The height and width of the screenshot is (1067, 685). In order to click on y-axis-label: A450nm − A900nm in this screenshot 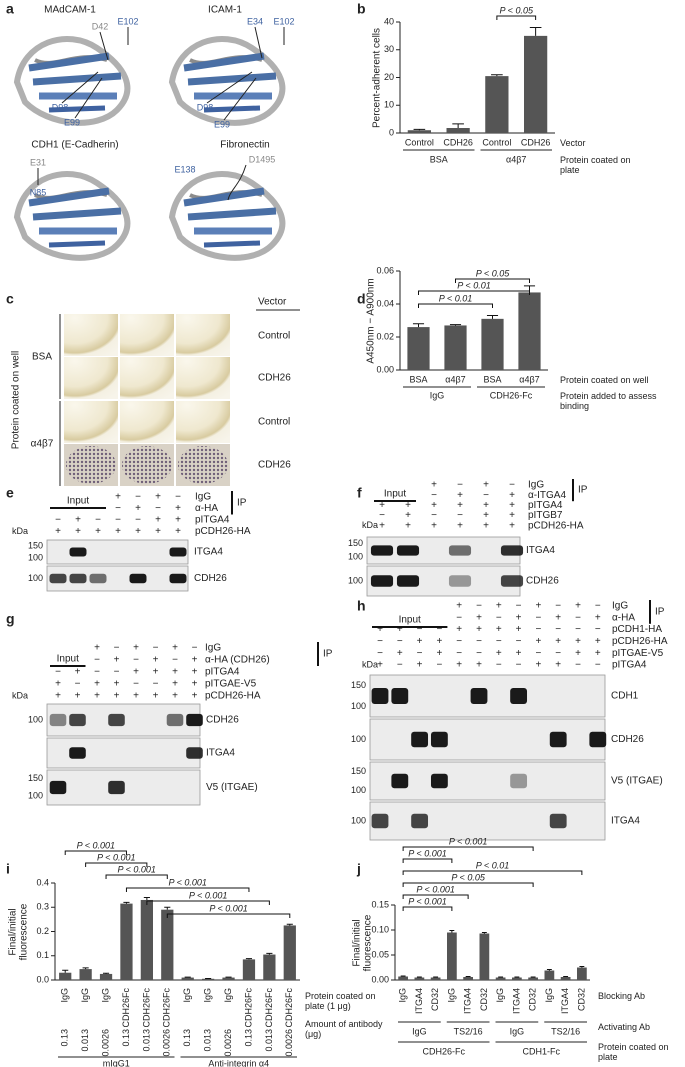, I will do `click(370, 320)`.